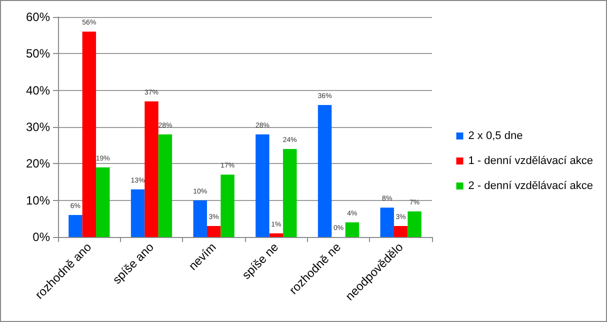  Describe the element at coordinates (41, 237) in the screenshot. I see `y-tick-label: 0%` at that location.